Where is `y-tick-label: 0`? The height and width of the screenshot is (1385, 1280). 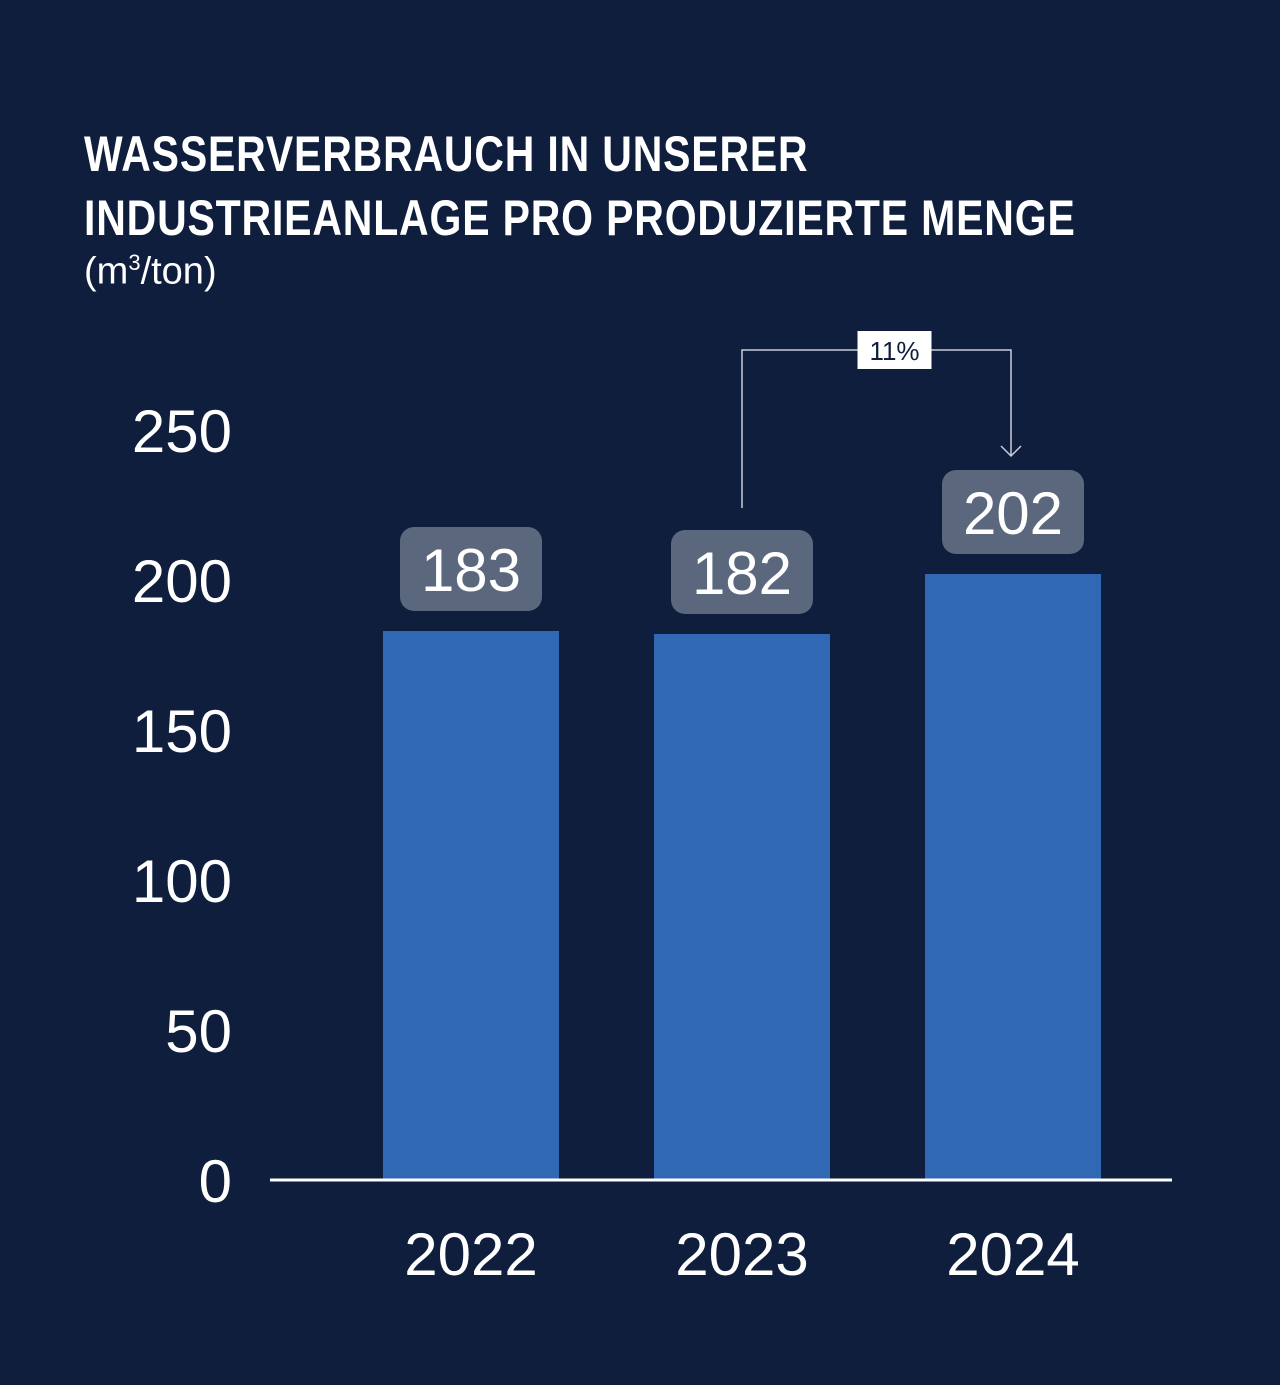
y-tick-label: 0 is located at coordinates (215, 1181).